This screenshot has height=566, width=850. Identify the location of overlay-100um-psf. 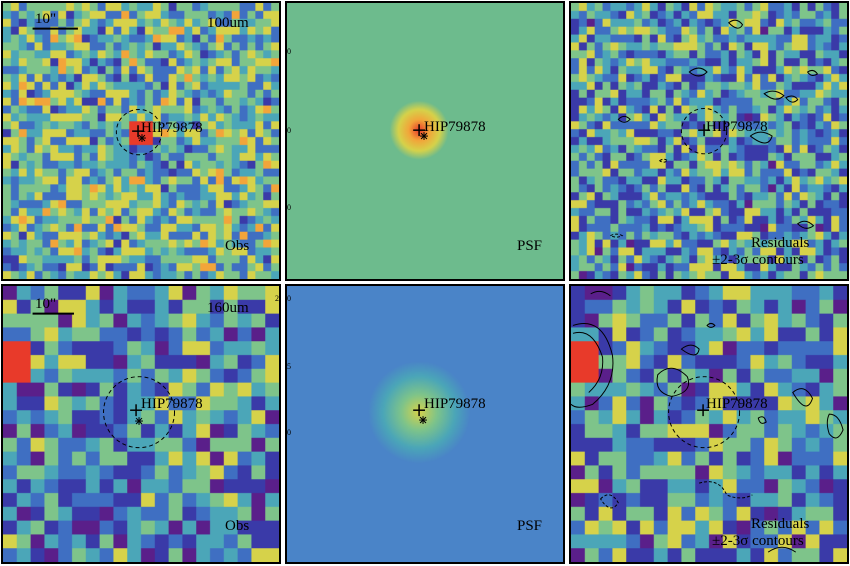
(420, 132).